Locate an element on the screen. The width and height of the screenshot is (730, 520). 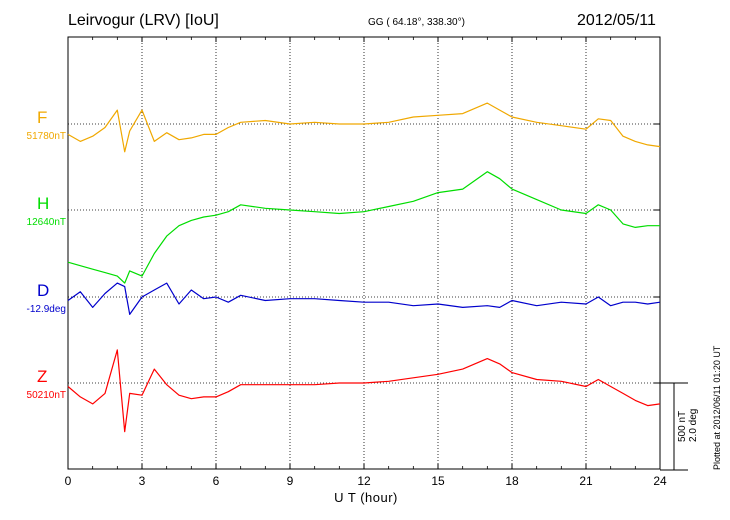
x-tick-label-18: 18 is located at coordinates (512, 481).